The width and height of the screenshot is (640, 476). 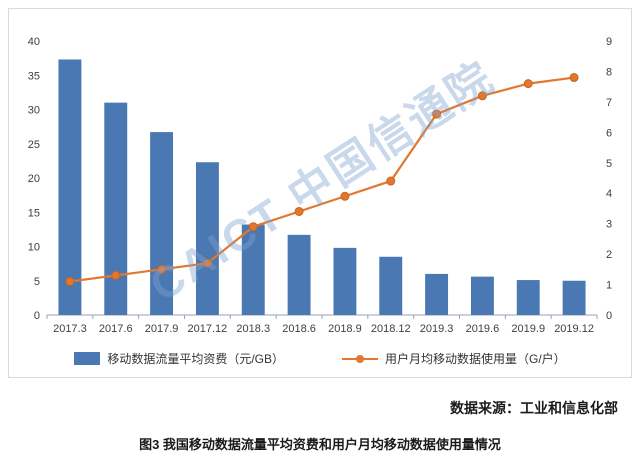 I want to click on svg-text: 8, so click(x=609, y=72).